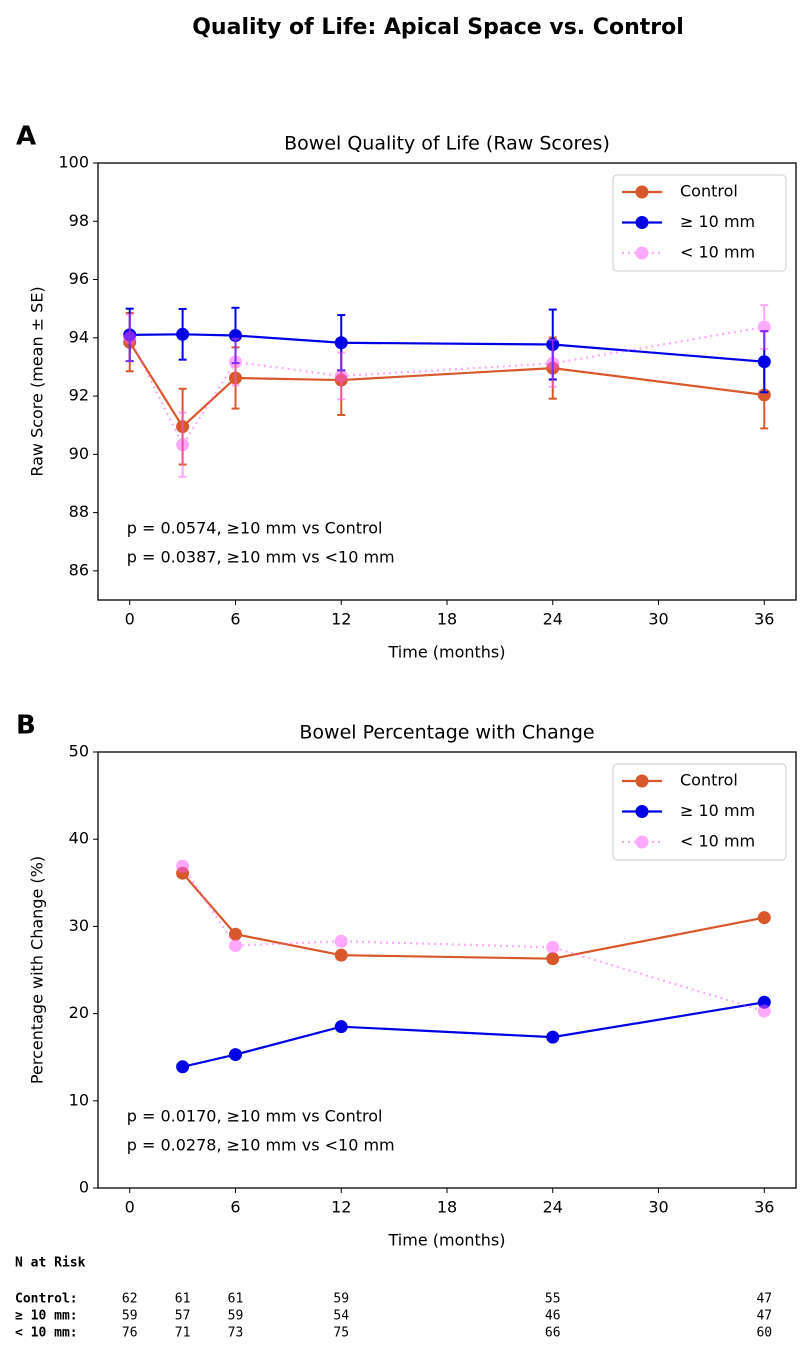 This screenshot has height=1359, width=811. I want to click on risk-value: 60, so click(764, 1333).